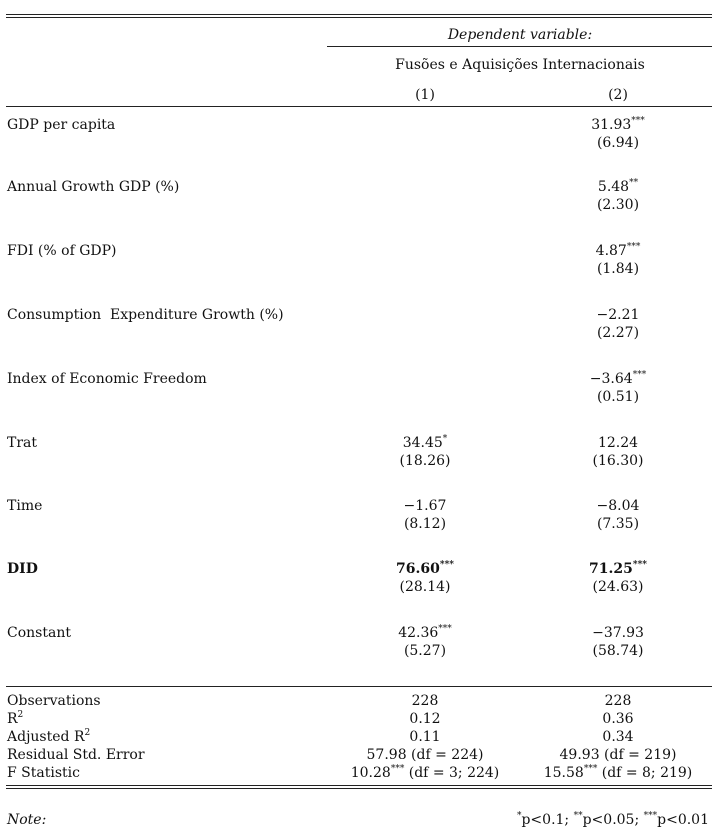 This screenshot has width=715, height=839. Describe the element at coordinates (61, 125) in the screenshot. I see `row-label-gdp-per-capita: GDP per capita` at that location.